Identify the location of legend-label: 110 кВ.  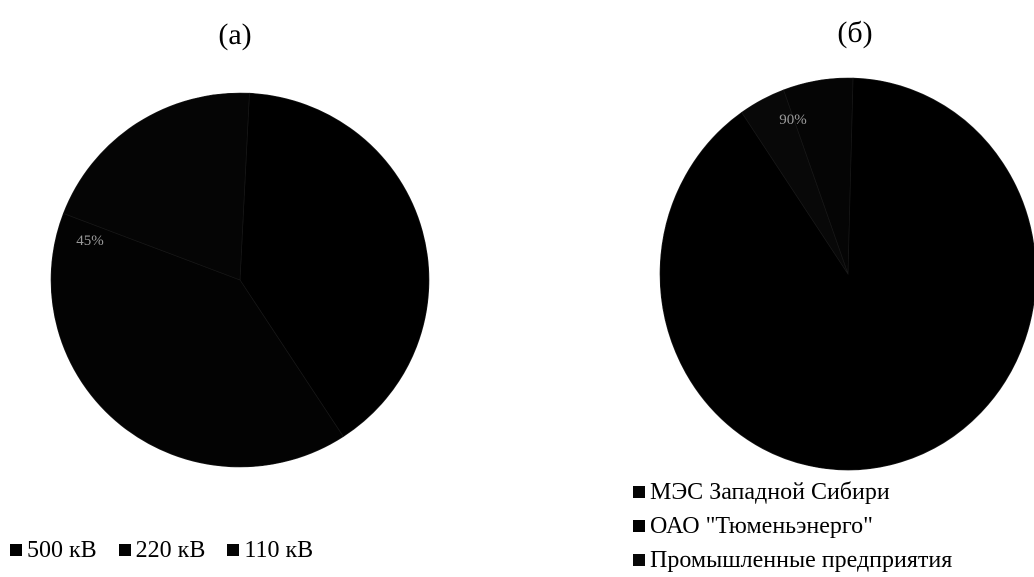
(279, 550).